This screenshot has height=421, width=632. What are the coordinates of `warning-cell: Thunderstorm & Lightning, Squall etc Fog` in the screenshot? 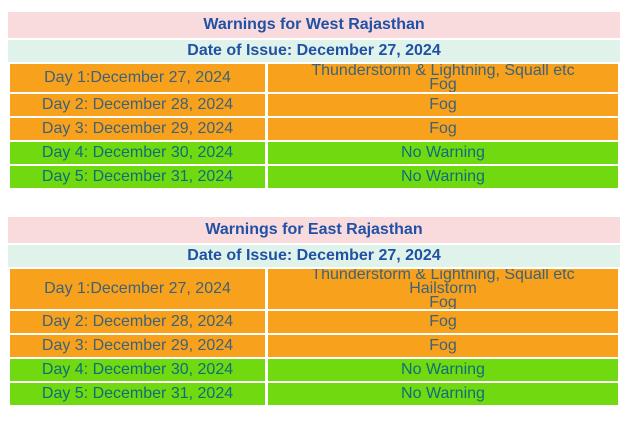 It's located at (443, 78).